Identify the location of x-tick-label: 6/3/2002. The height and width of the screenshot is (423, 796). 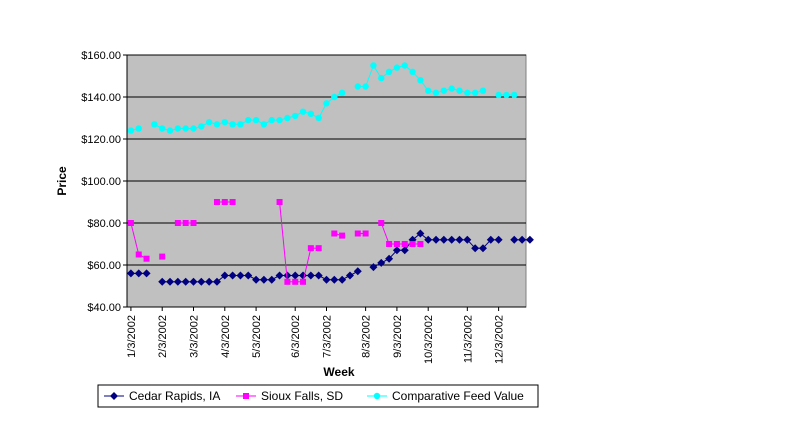
(296, 336).